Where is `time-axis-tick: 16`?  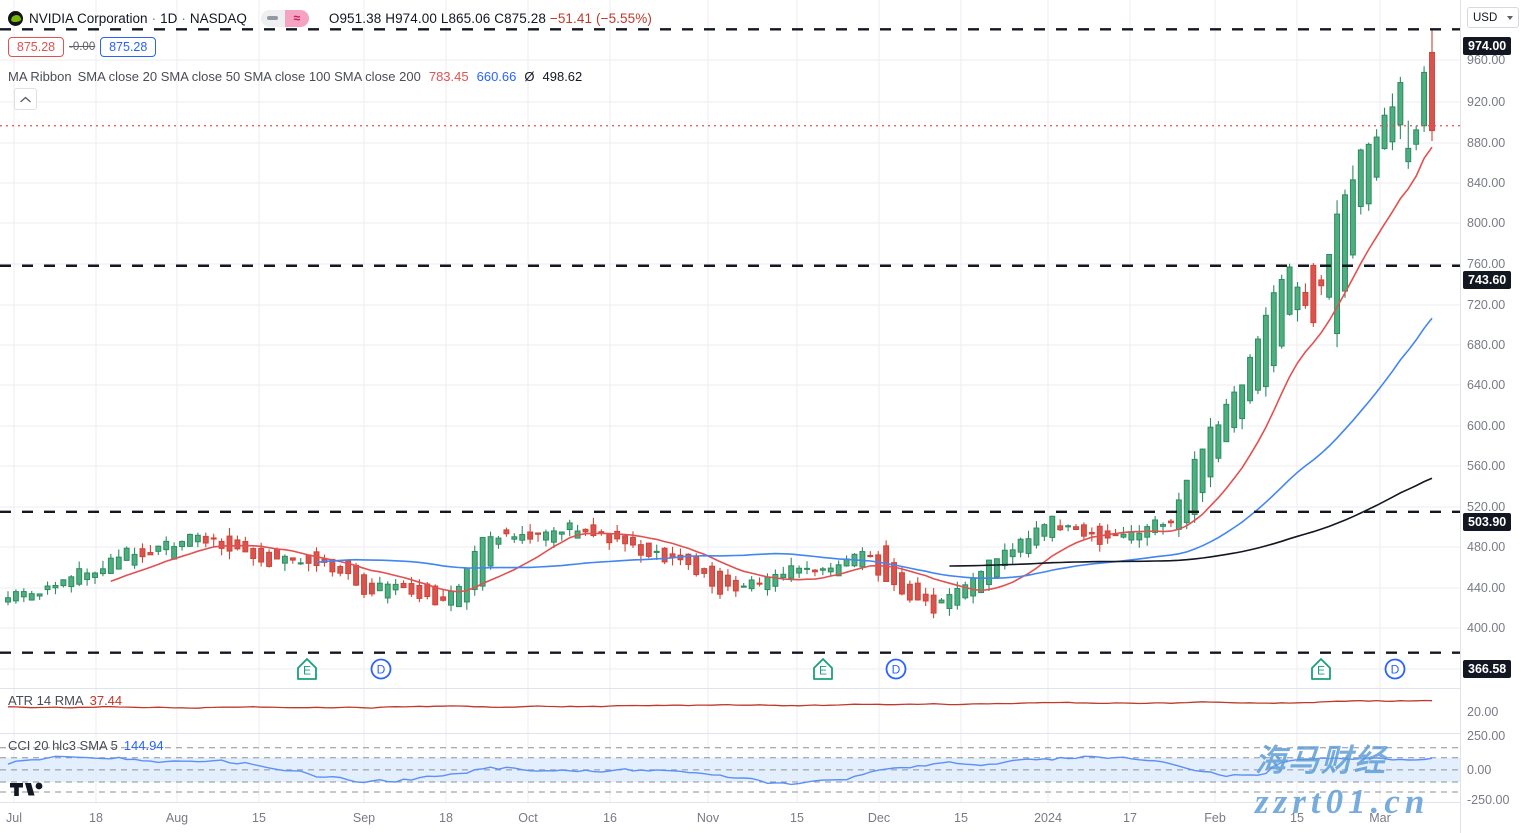
time-axis-tick: 16 is located at coordinates (610, 818).